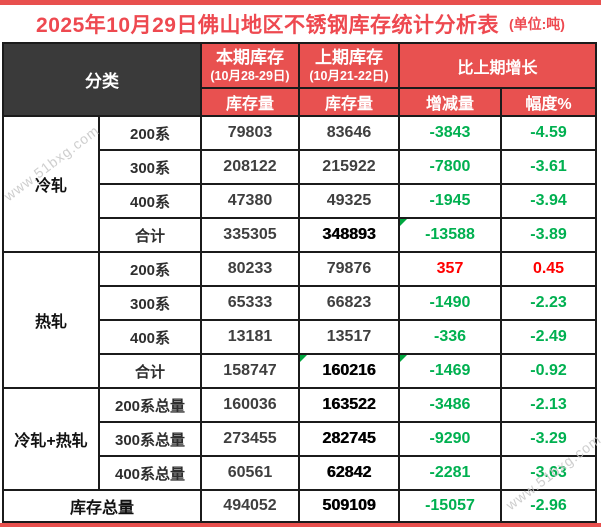  I want to click on grand-total-label: 库存总量, so click(102, 506).